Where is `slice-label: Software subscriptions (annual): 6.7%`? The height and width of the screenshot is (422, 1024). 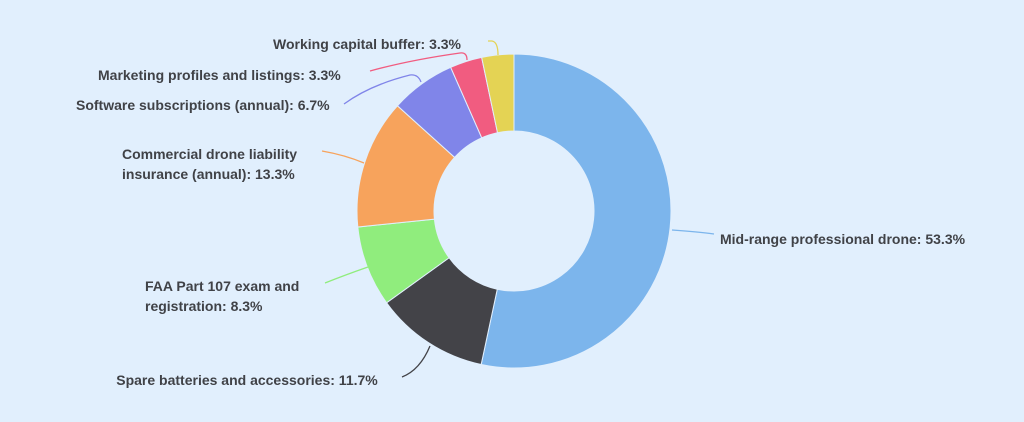
slice-label: Software subscriptions (annual): 6.7% is located at coordinates (203, 105).